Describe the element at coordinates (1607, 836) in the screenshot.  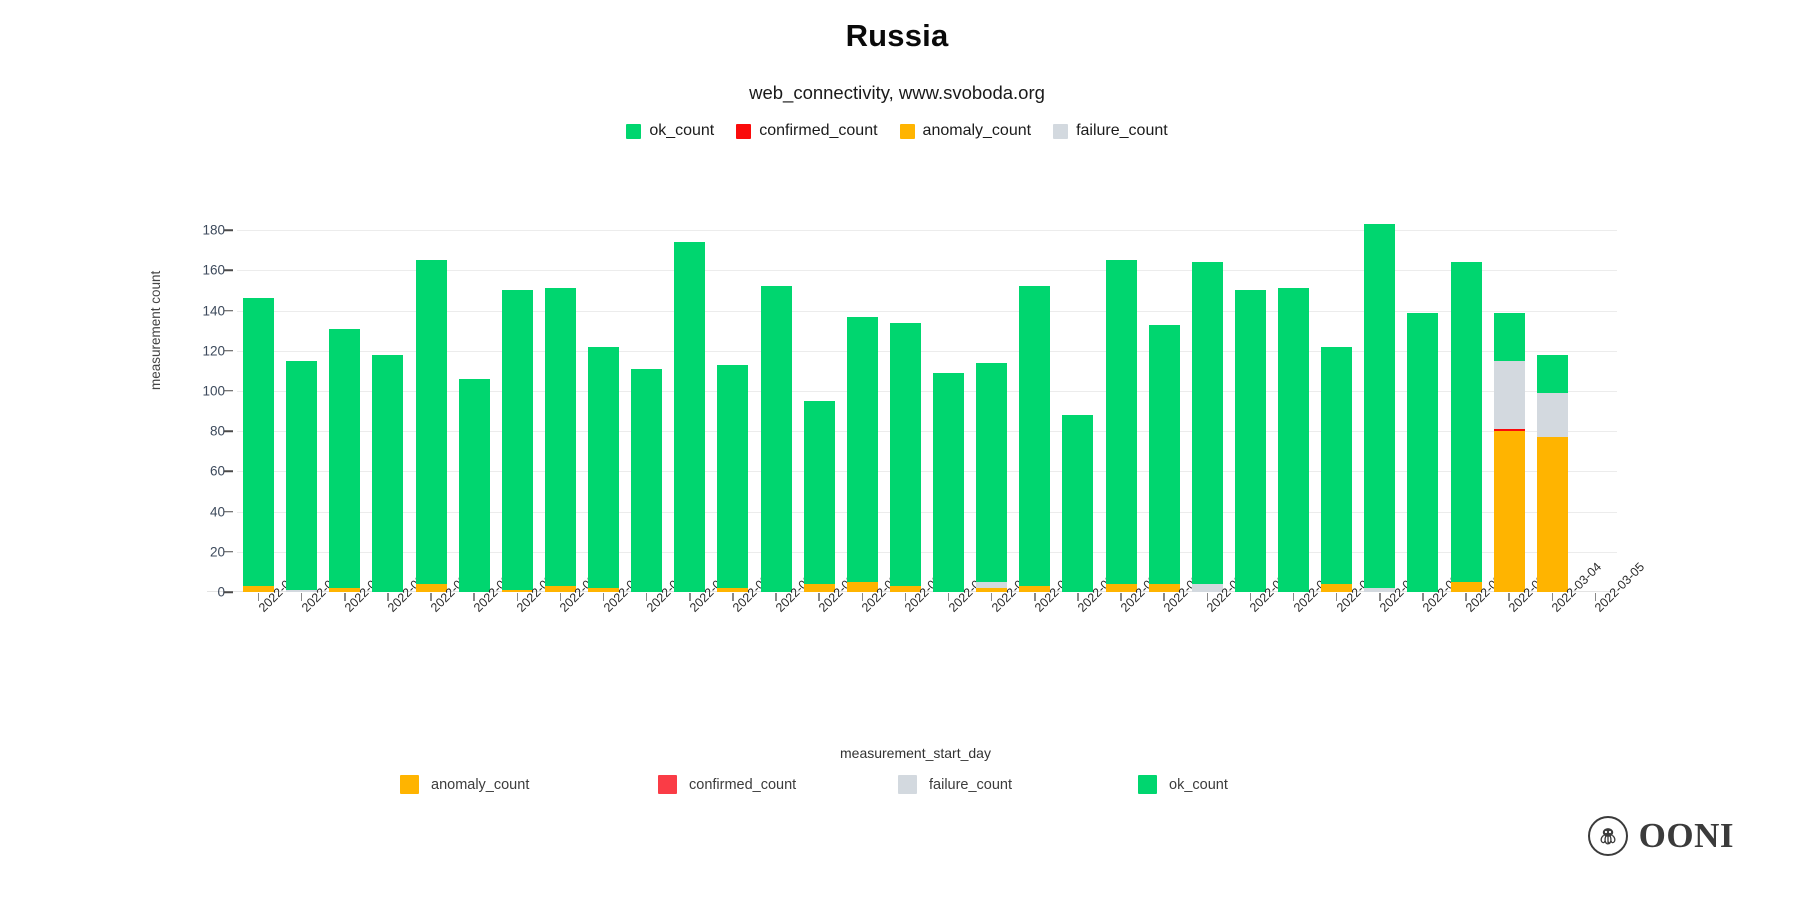
I see `octopus-icon` at that location.